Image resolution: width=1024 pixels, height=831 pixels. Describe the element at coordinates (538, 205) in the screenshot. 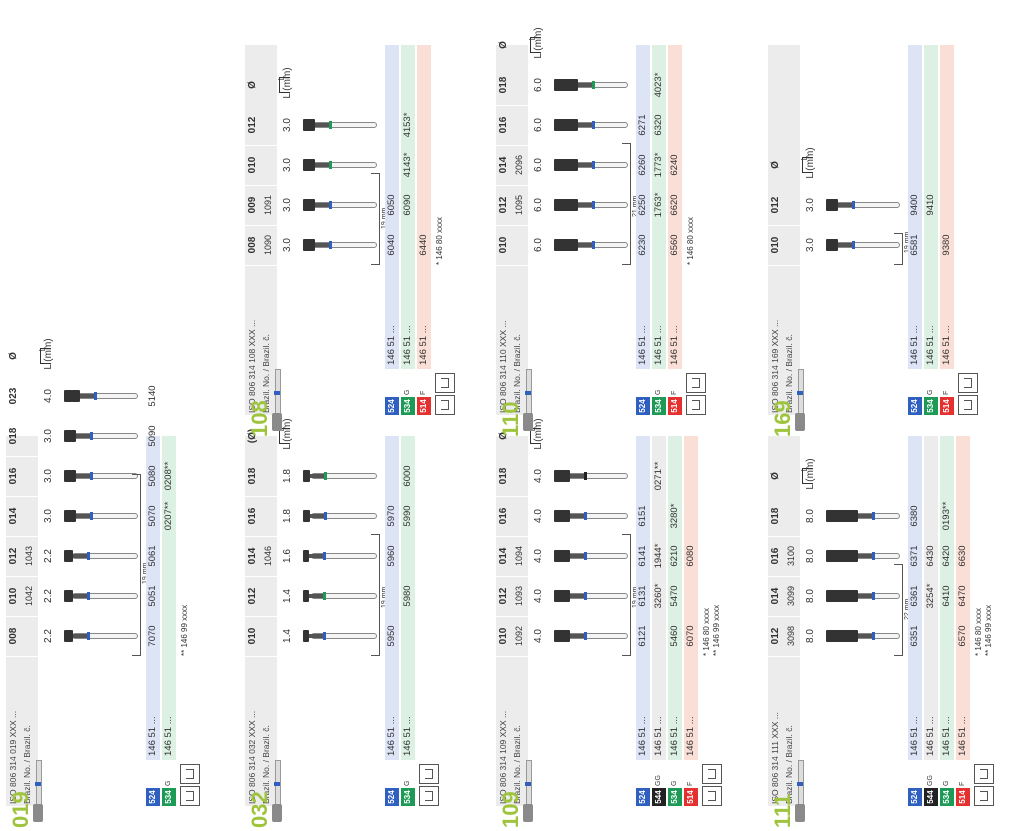

I see `length-value: 6.0` at that location.